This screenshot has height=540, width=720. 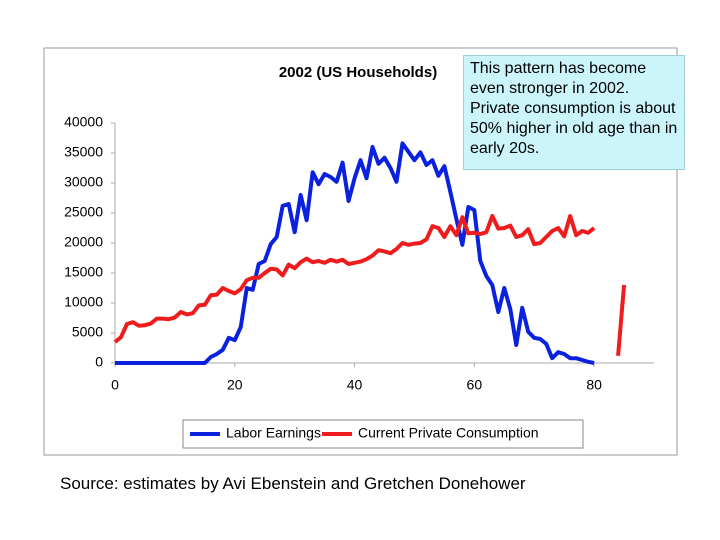 I want to click on y-tick-label: 20000, so click(x=83, y=242).